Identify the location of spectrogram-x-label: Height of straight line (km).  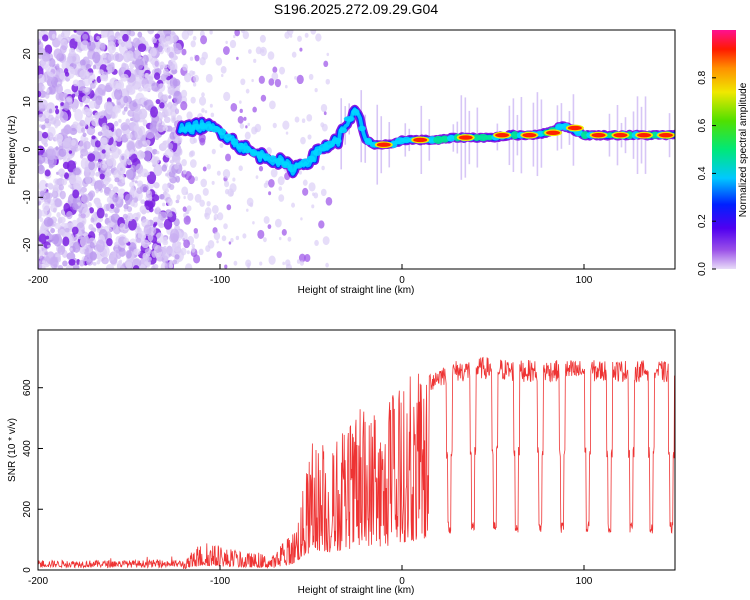
(356, 290).